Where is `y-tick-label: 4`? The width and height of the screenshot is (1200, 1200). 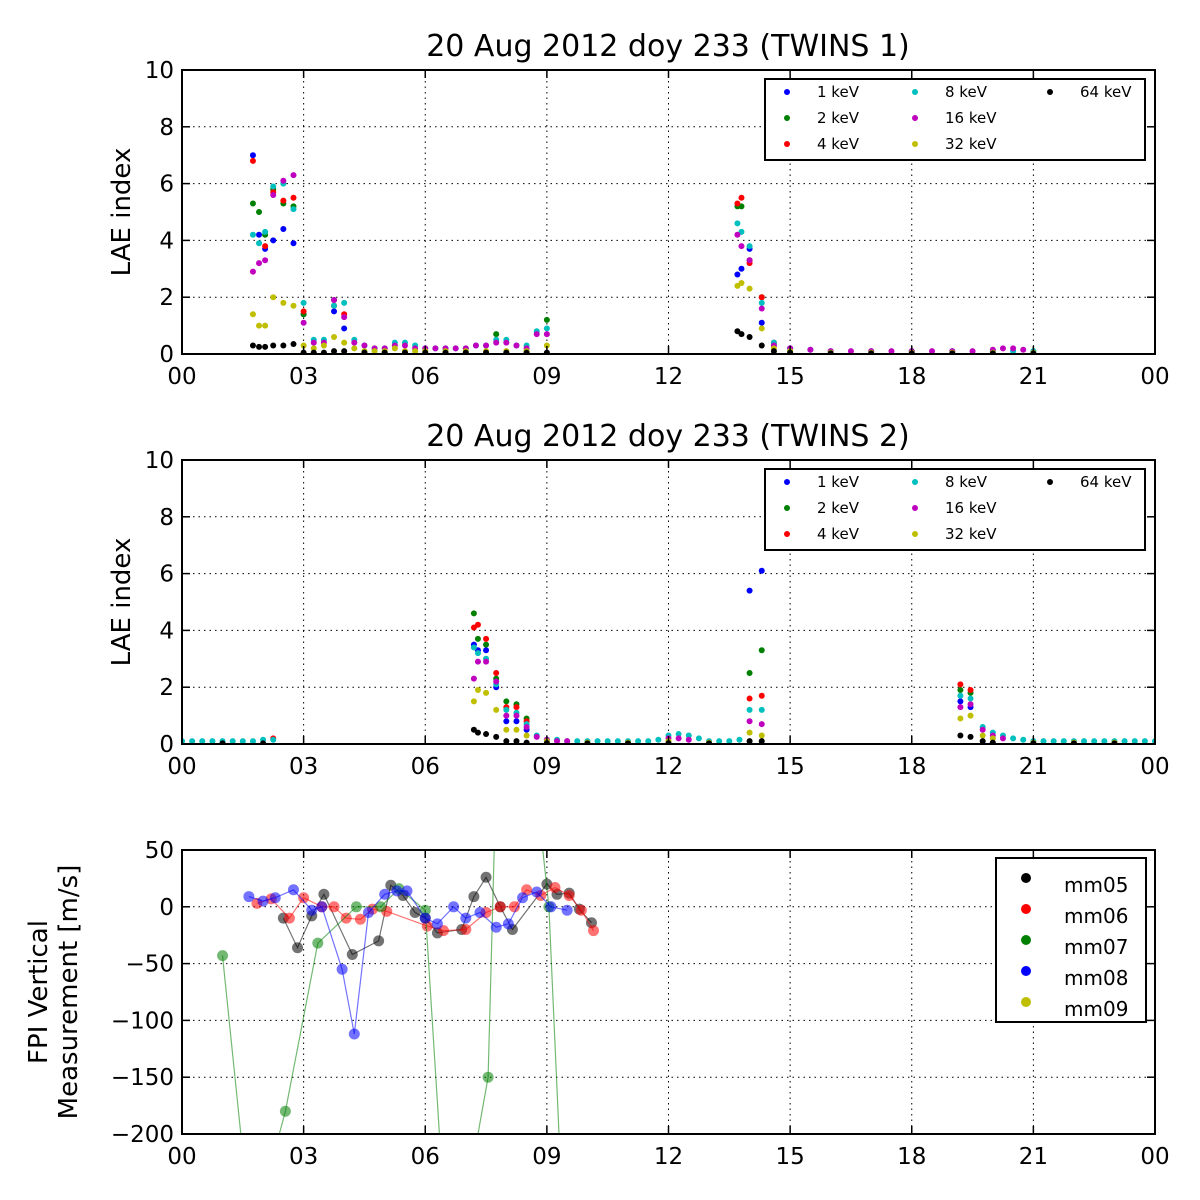
y-tick-label: 4 is located at coordinates (166, 631).